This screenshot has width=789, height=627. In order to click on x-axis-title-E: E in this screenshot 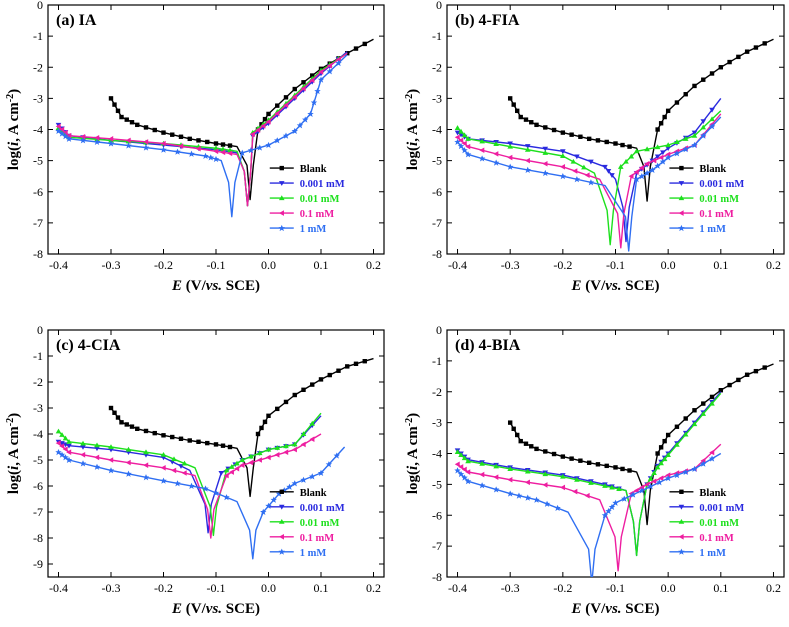, I will do `click(576, 609)`.